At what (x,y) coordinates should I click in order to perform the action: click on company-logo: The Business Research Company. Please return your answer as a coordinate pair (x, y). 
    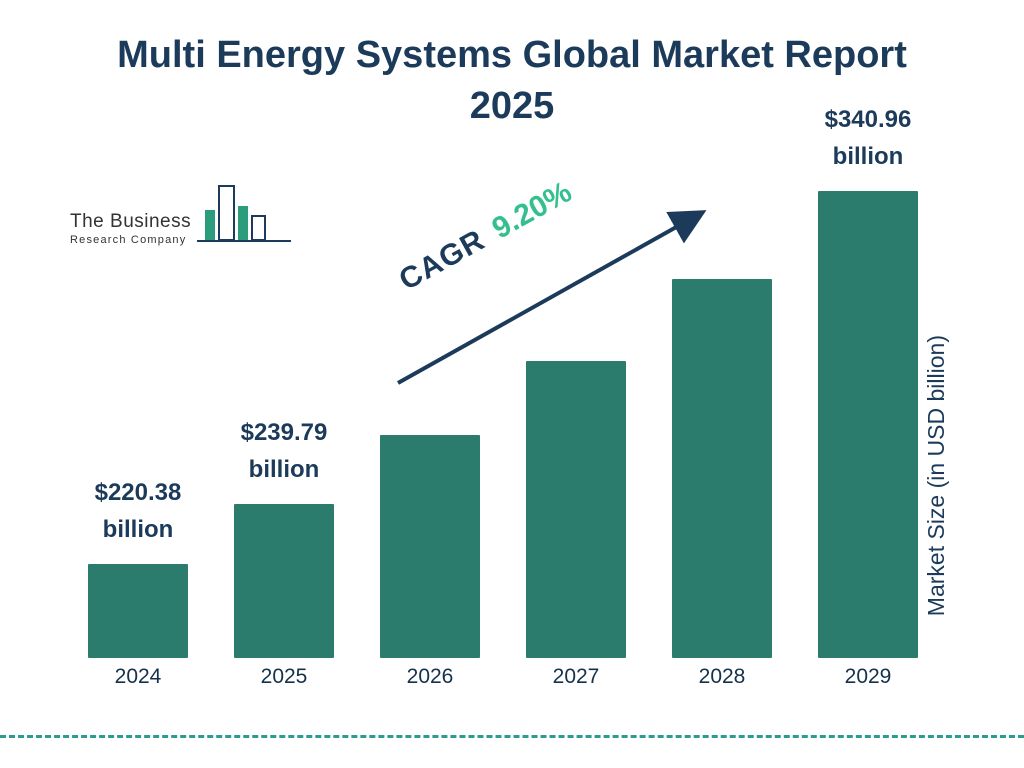
    Looking at the image, I should click on (181, 213).